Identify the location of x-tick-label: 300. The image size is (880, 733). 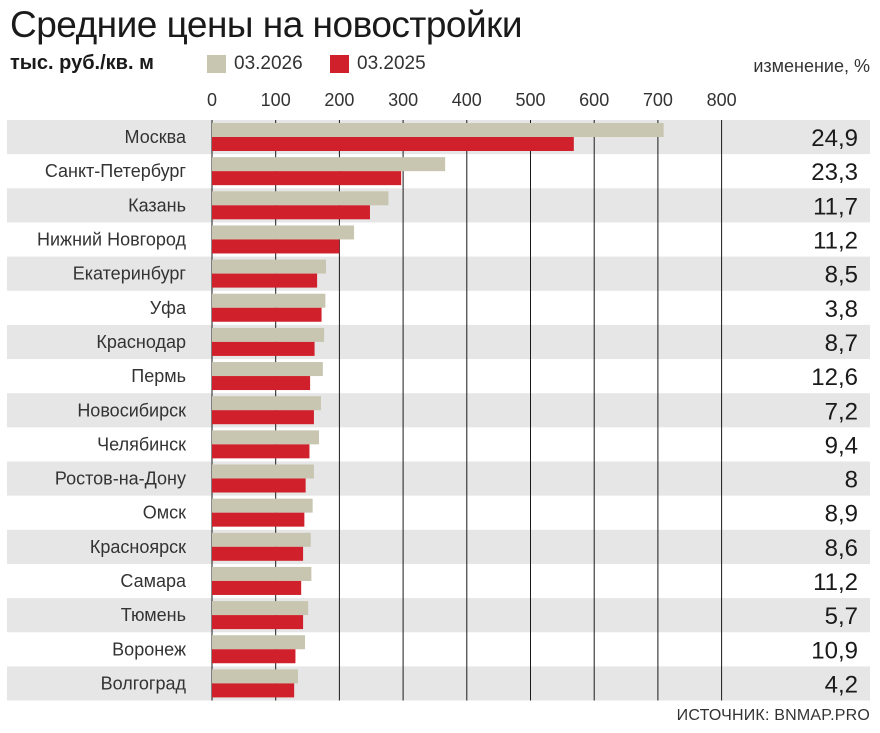
(403, 100).